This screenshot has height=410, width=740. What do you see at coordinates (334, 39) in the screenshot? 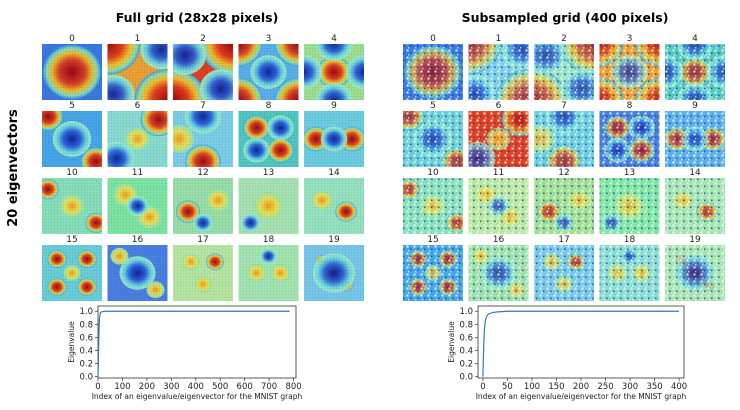
I see `tile-index-label: 4` at bounding box center [334, 39].